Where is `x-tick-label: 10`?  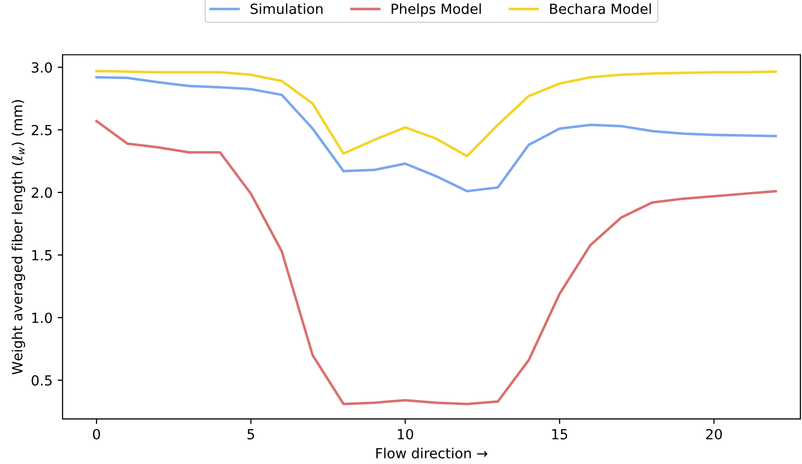
x-tick-label: 10 is located at coordinates (406, 434).